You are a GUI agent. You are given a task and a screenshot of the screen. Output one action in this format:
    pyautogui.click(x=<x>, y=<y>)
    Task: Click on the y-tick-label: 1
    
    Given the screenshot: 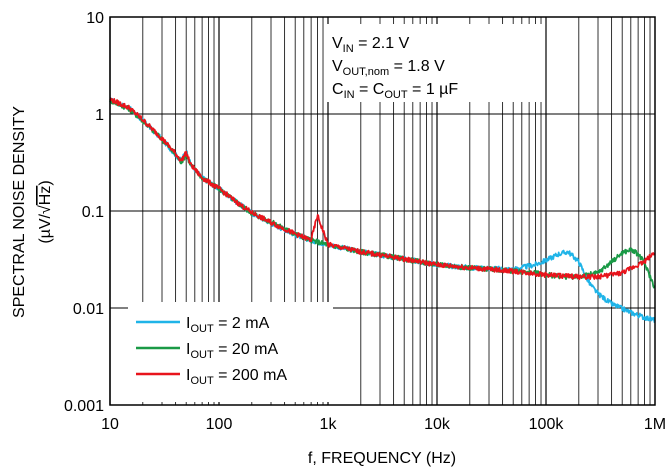 What is the action you would take?
    pyautogui.click(x=99, y=115)
    